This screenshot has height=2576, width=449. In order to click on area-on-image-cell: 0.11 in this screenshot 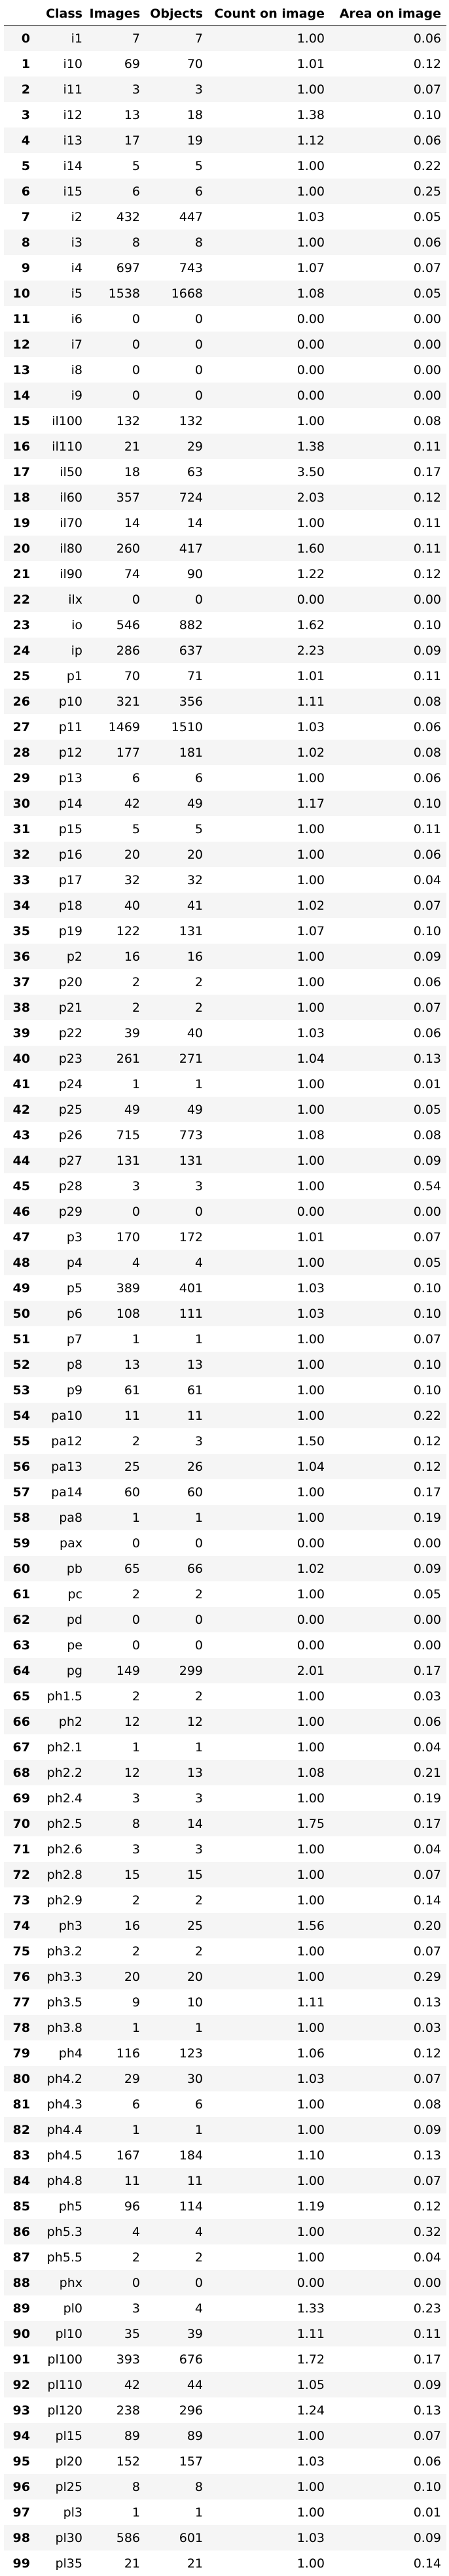, I will do `click(388, 447)`.